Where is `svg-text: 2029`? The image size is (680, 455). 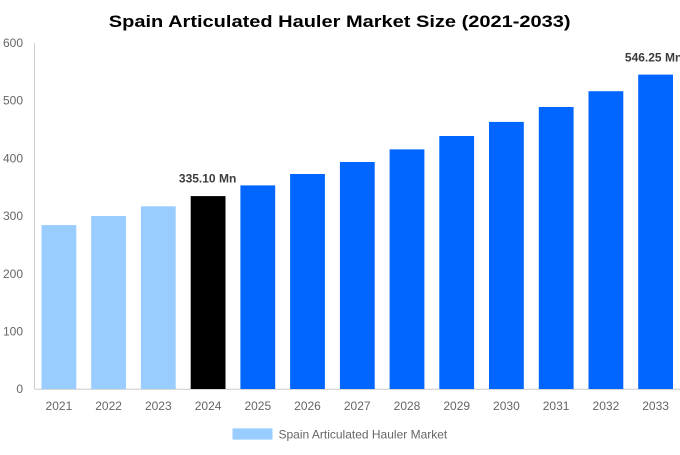
svg-text: 2029 is located at coordinates (456, 406).